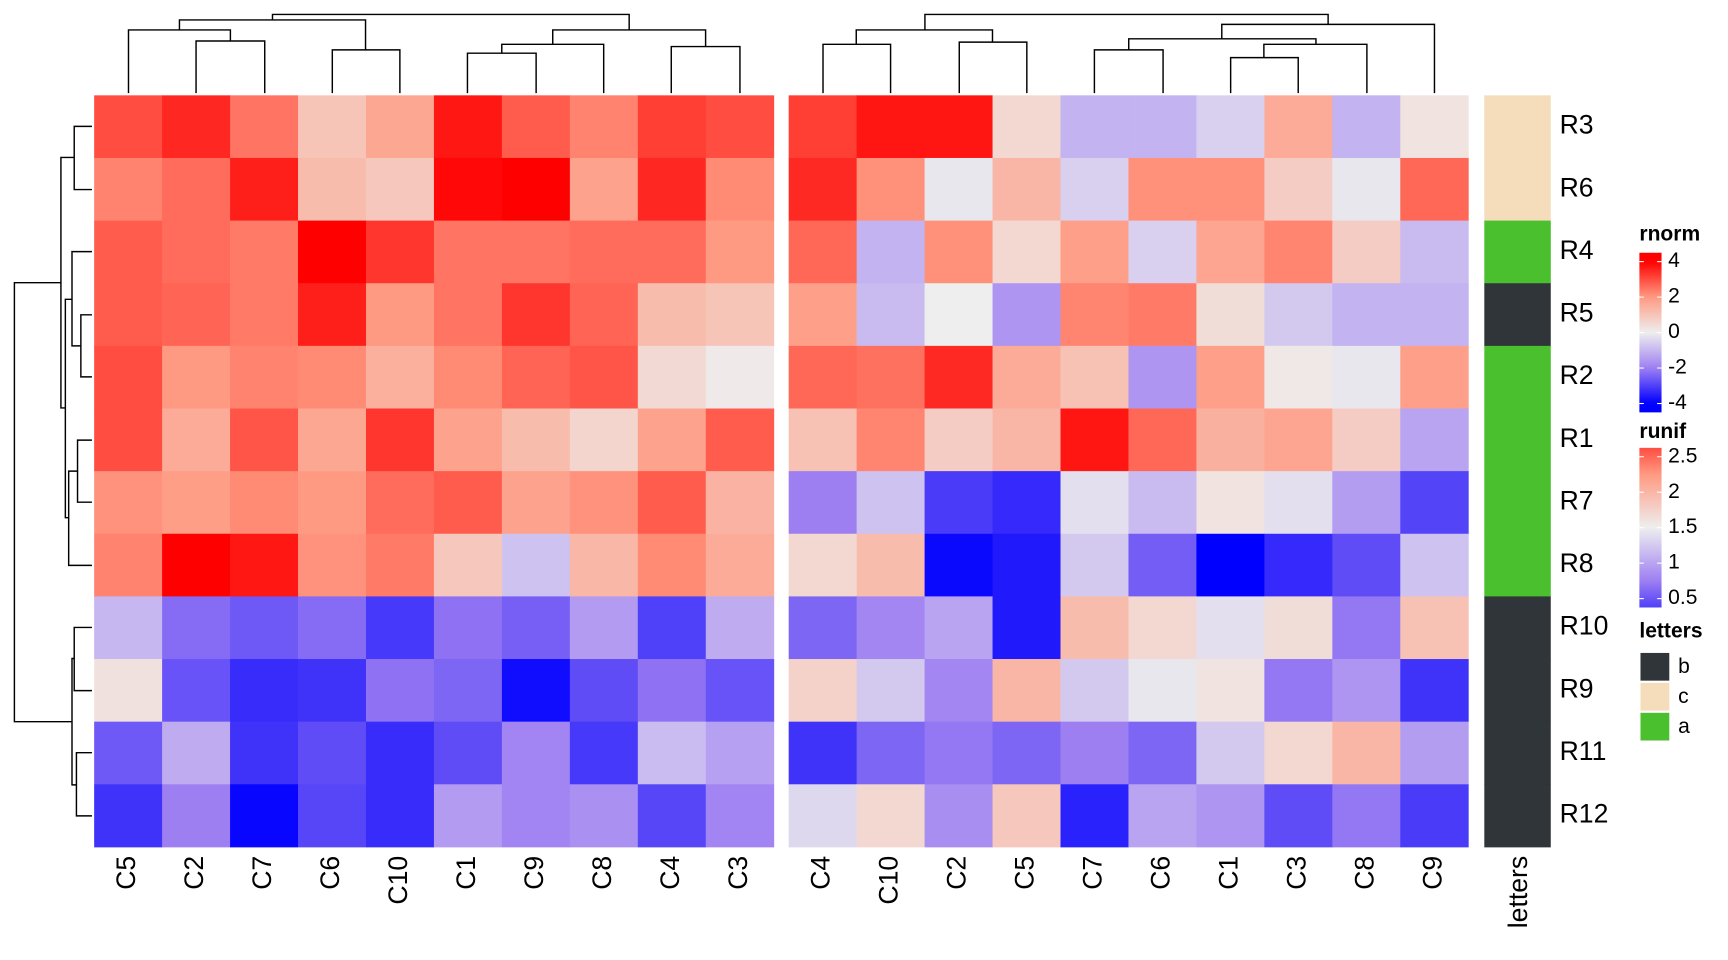 The height and width of the screenshot is (960, 1728). Describe the element at coordinates (1577, 563) in the screenshot. I see `row-label: R8` at that location.